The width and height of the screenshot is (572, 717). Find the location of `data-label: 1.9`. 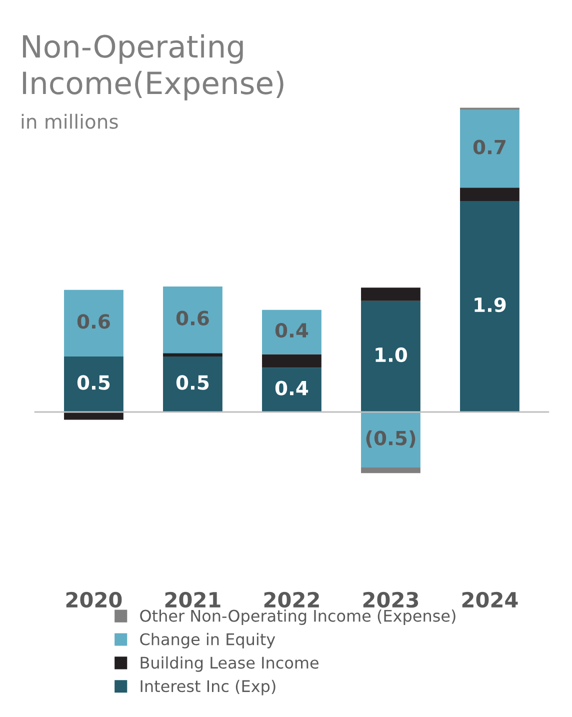

data-label: 1.9 is located at coordinates (490, 304).